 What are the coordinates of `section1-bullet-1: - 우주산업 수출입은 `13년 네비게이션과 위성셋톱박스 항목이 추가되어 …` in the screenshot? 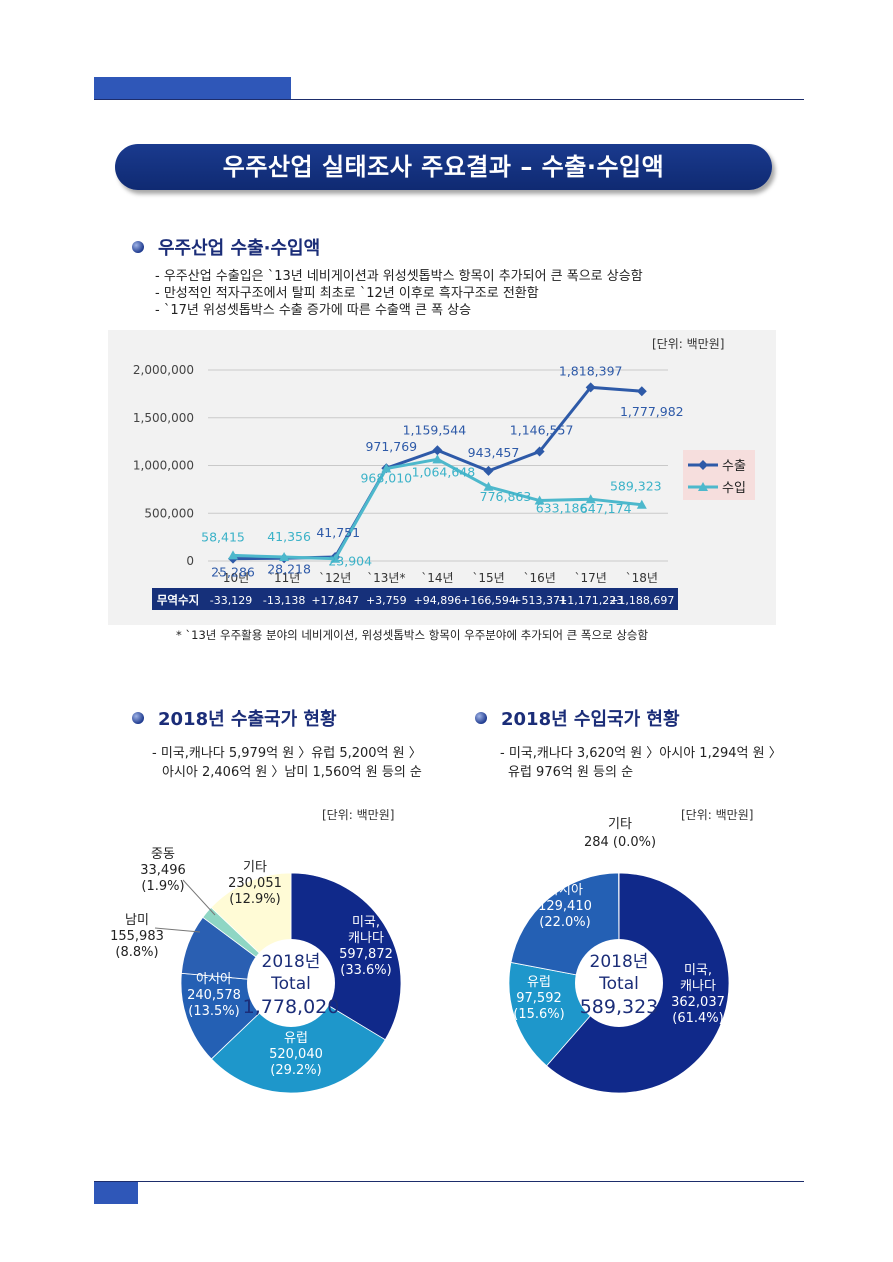 It's located at (399, 276).